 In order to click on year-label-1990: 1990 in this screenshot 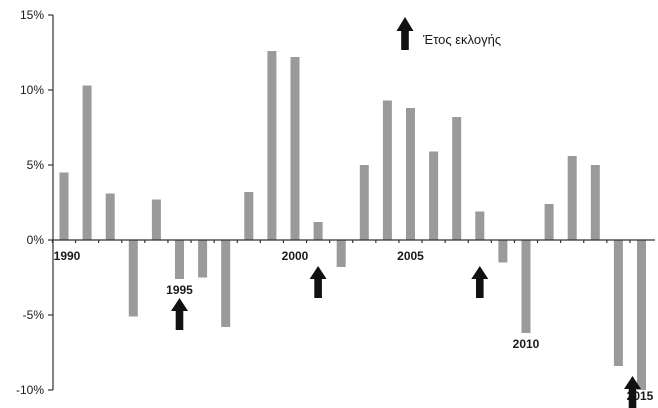, I will do `click(67, 256)`.